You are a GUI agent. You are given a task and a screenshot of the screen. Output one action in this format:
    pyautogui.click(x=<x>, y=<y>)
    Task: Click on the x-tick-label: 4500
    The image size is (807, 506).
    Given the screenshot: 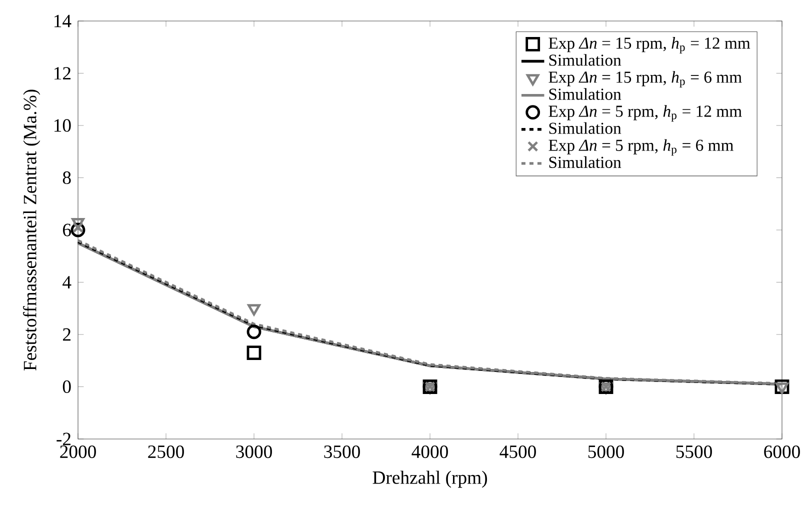 What is the action you would take?
    pyautogui.click(x=518, y=451)
    